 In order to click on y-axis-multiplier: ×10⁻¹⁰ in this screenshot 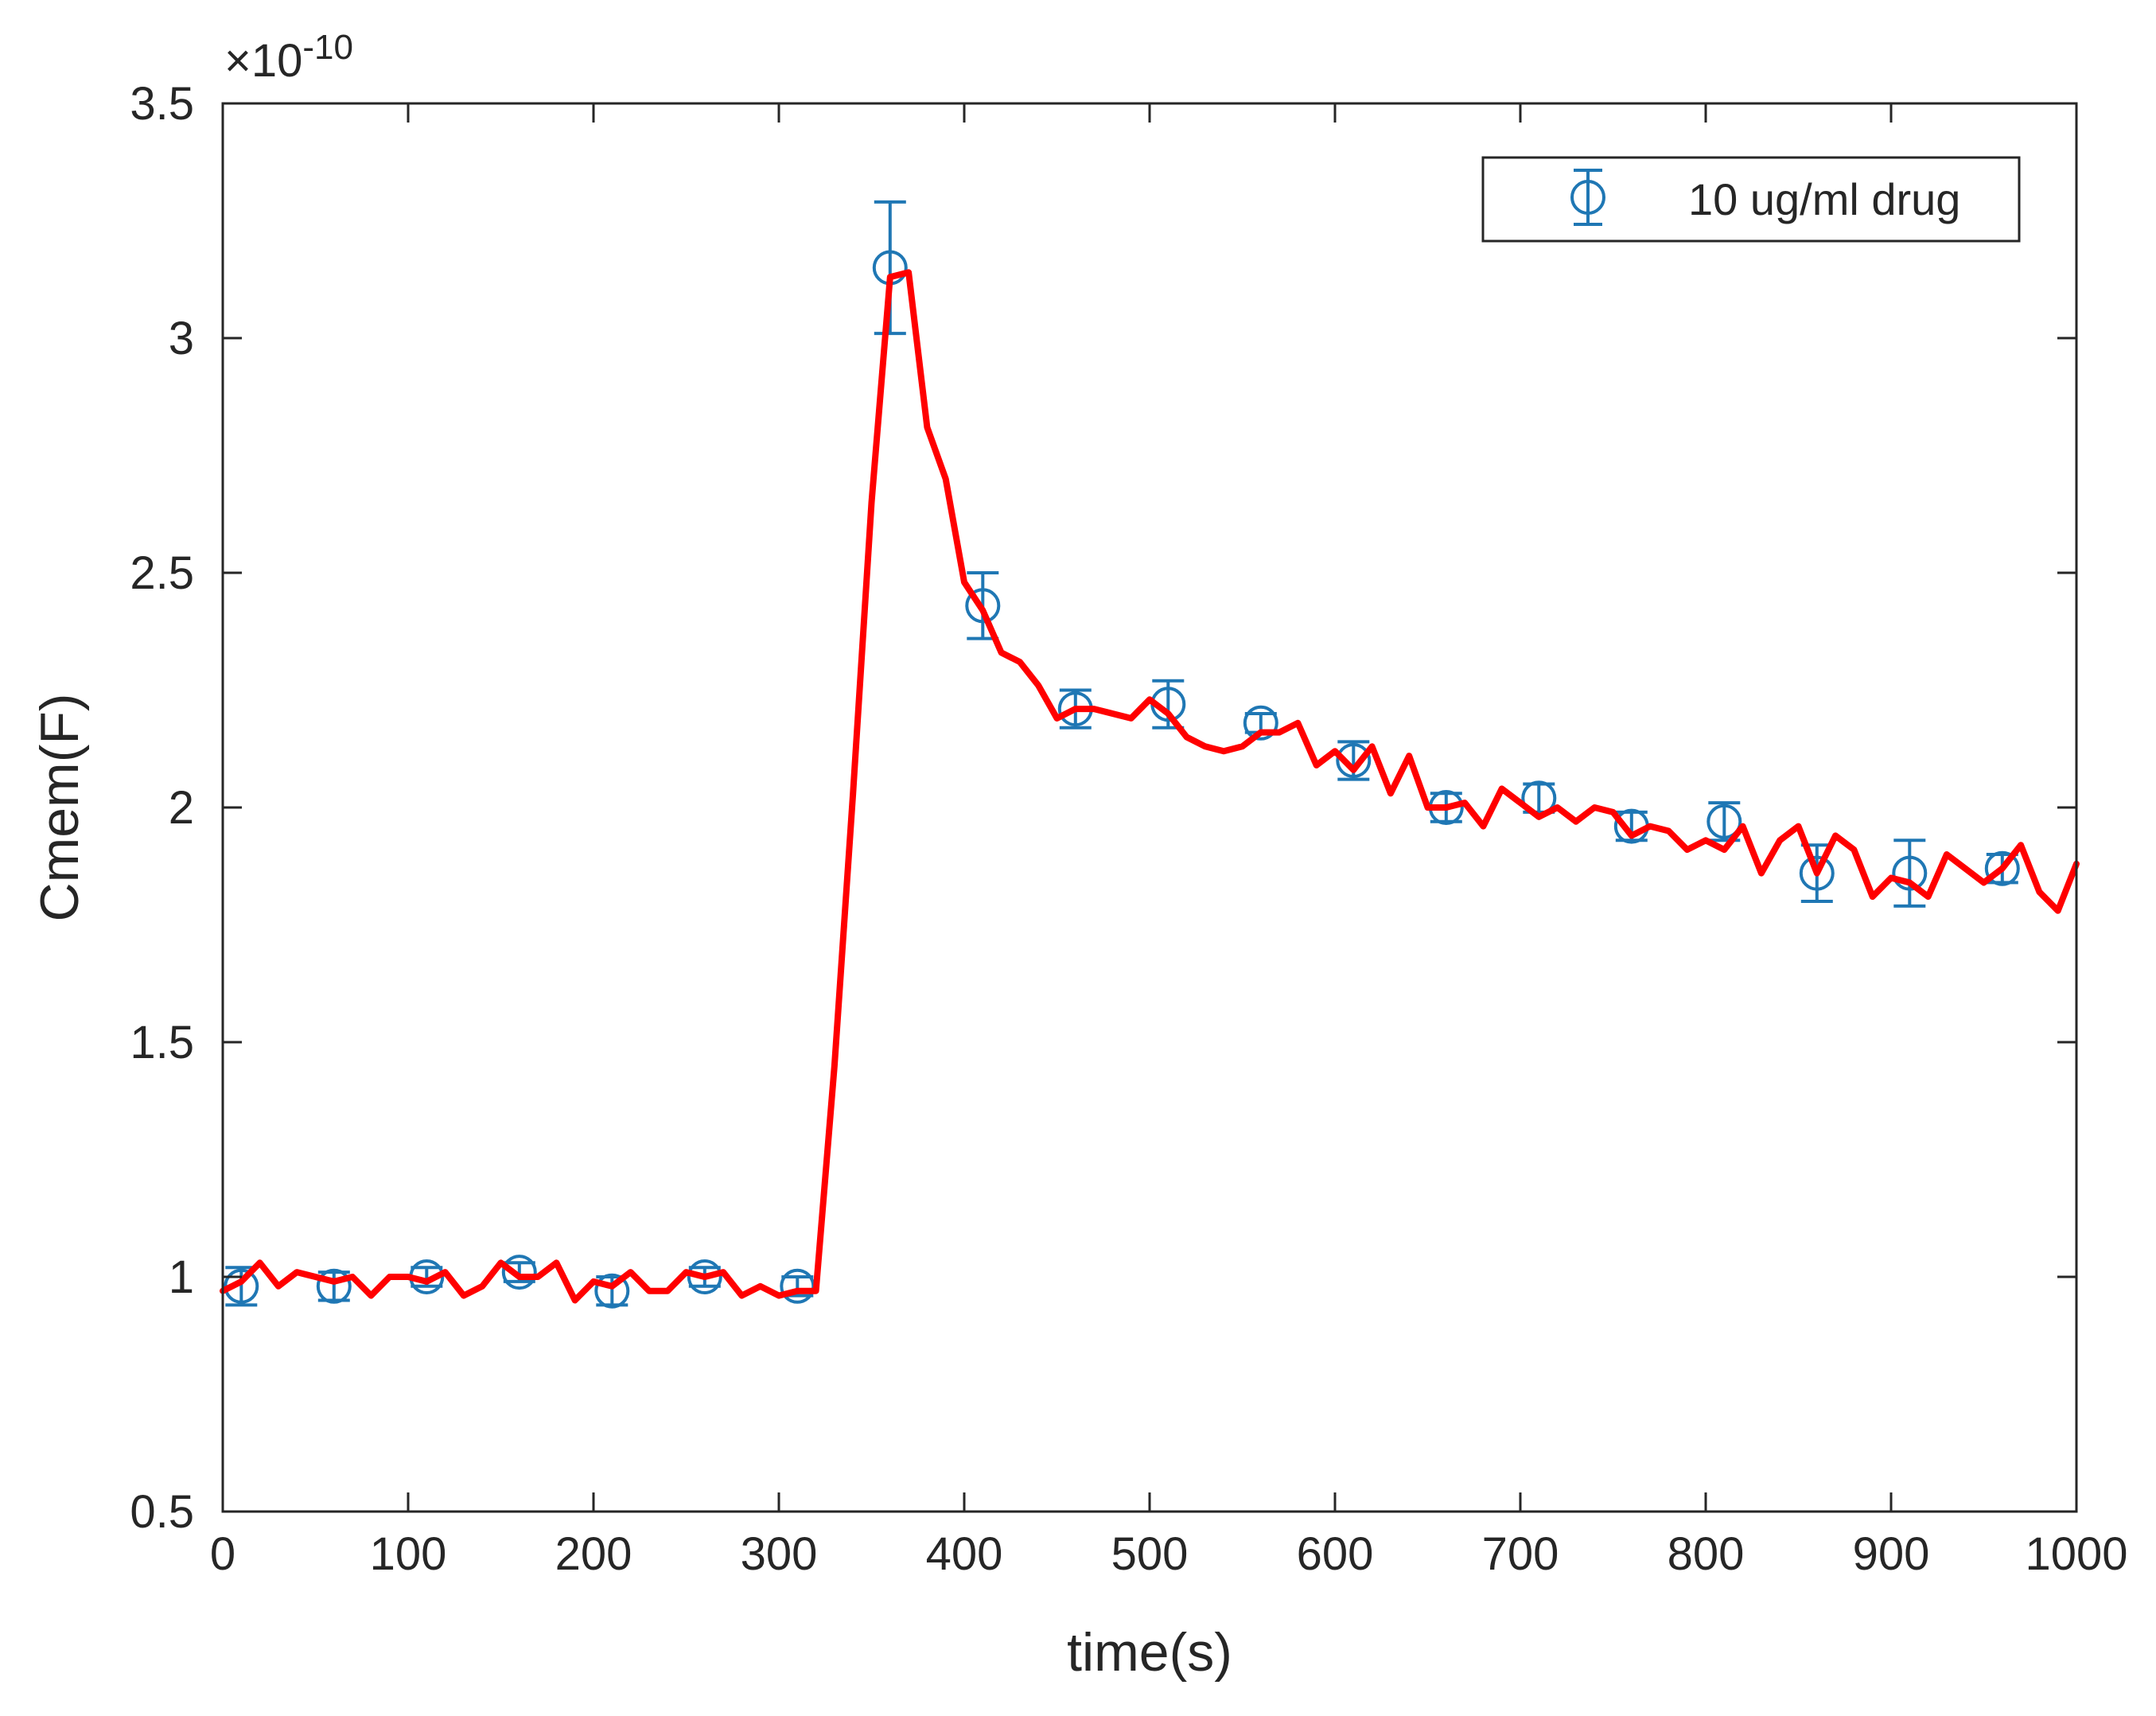, I will do `click(289, 57)`.